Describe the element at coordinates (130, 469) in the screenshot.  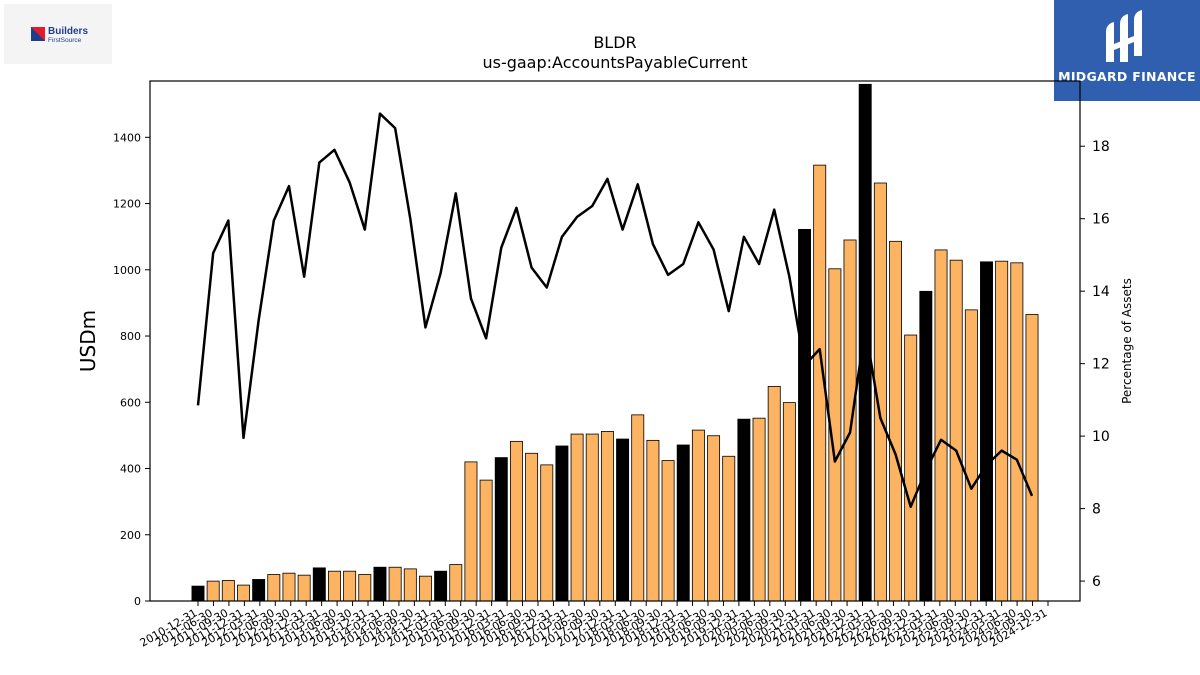
I see `y-tick-label: 400` at that location.